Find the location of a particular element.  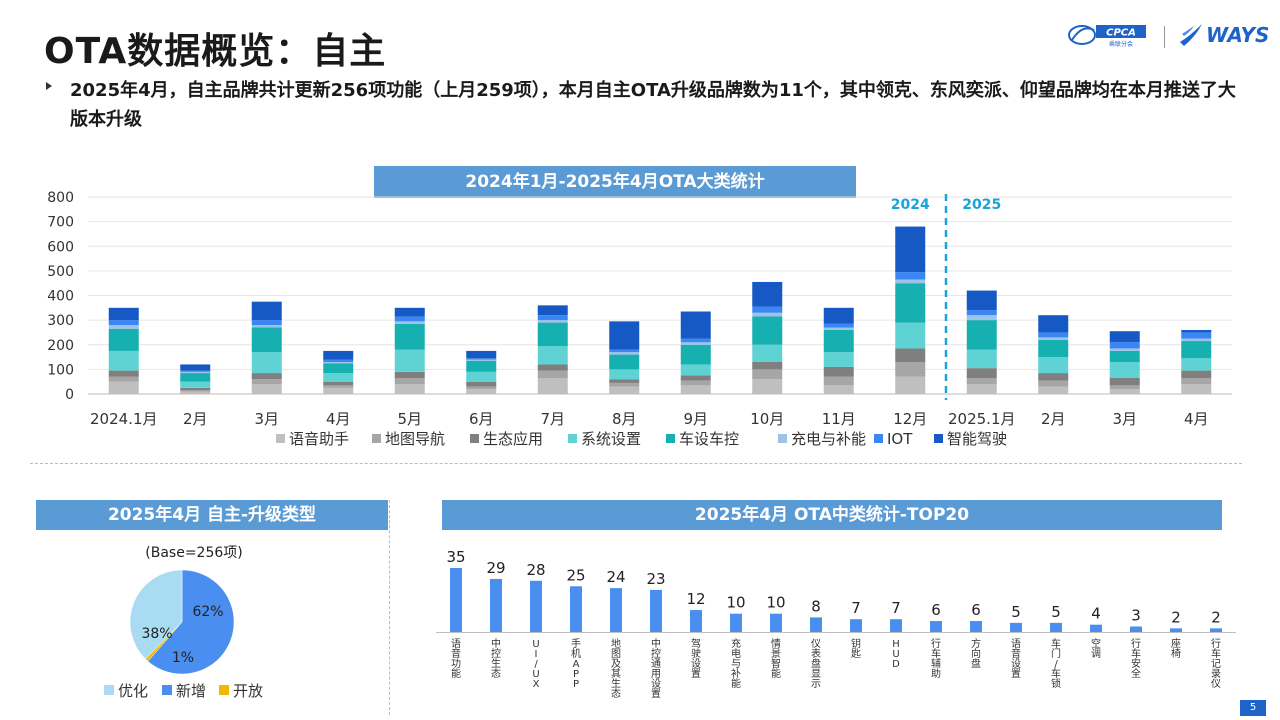

y-tick-label: 700 is located at coordinates (60, 223).